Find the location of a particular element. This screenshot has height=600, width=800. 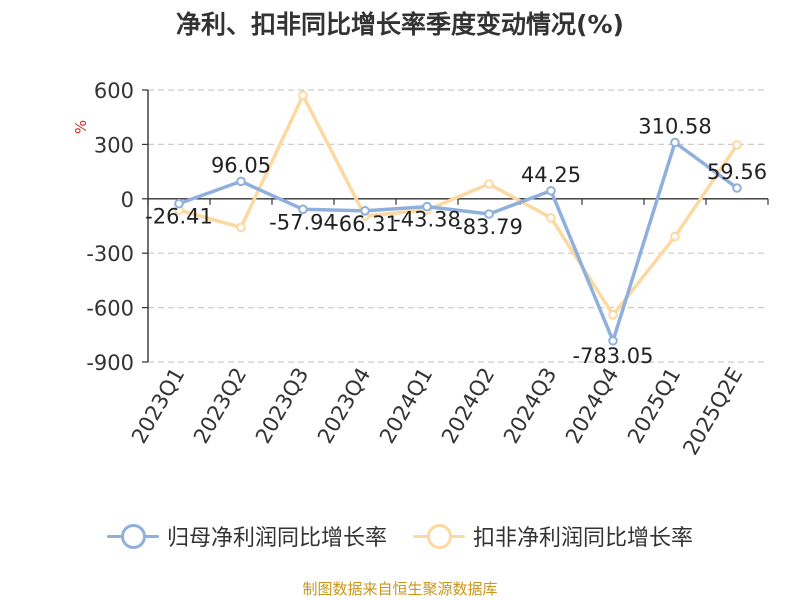

data-label: -43.38 is located at coordinates (427, 220).